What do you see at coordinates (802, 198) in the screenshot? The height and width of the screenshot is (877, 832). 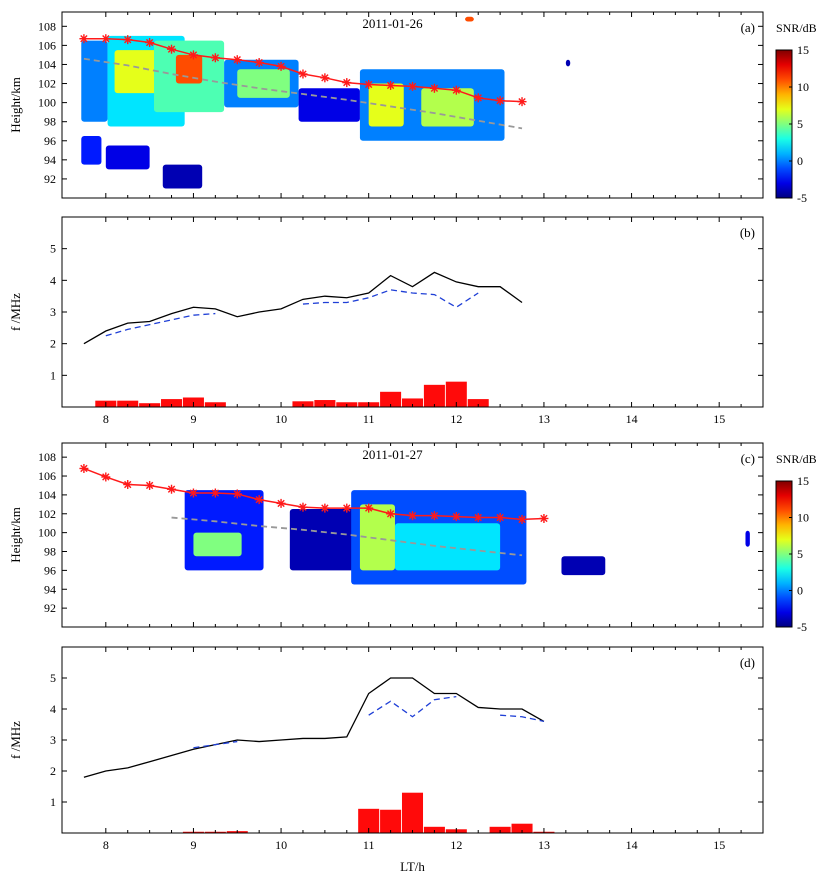 I see `colorbar-tick-label: -5` at bounding box center [802, 198].